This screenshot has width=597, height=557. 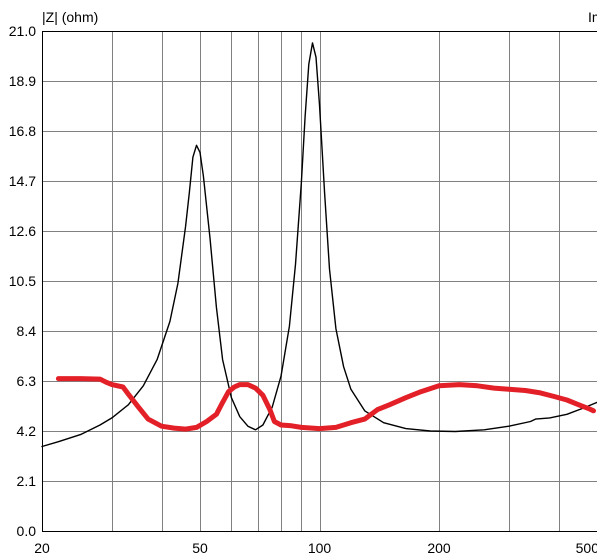 I want to click on x-tick-label: 100, so click(x=320, y=548).